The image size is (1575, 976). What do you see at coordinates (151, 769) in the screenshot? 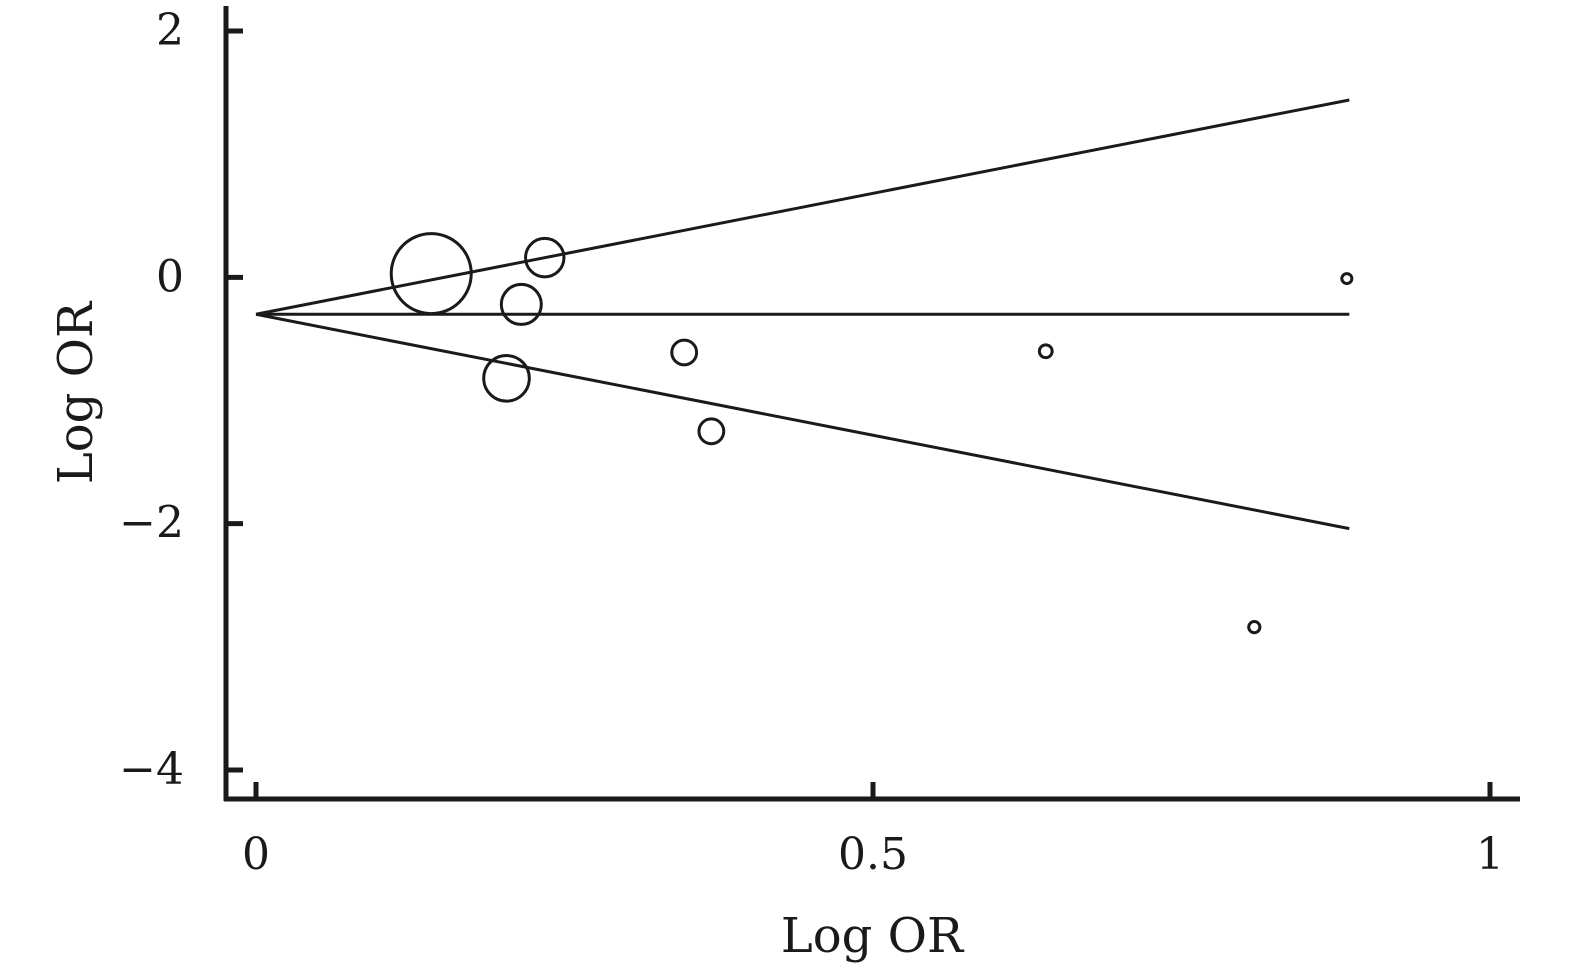
I see `y-tick-label-3: −4` at bounding box center [151, 769].